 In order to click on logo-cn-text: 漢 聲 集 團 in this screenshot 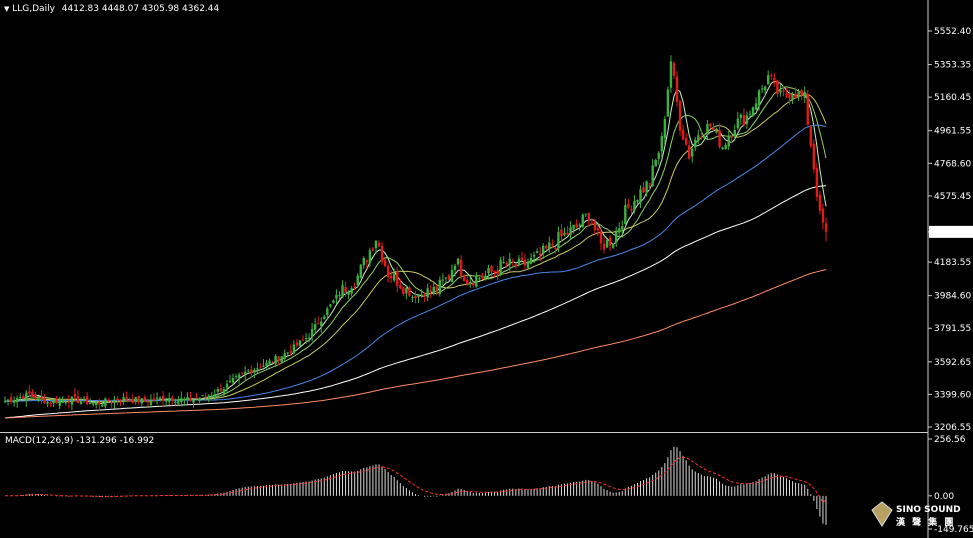, I will do `click(925, 522)`.